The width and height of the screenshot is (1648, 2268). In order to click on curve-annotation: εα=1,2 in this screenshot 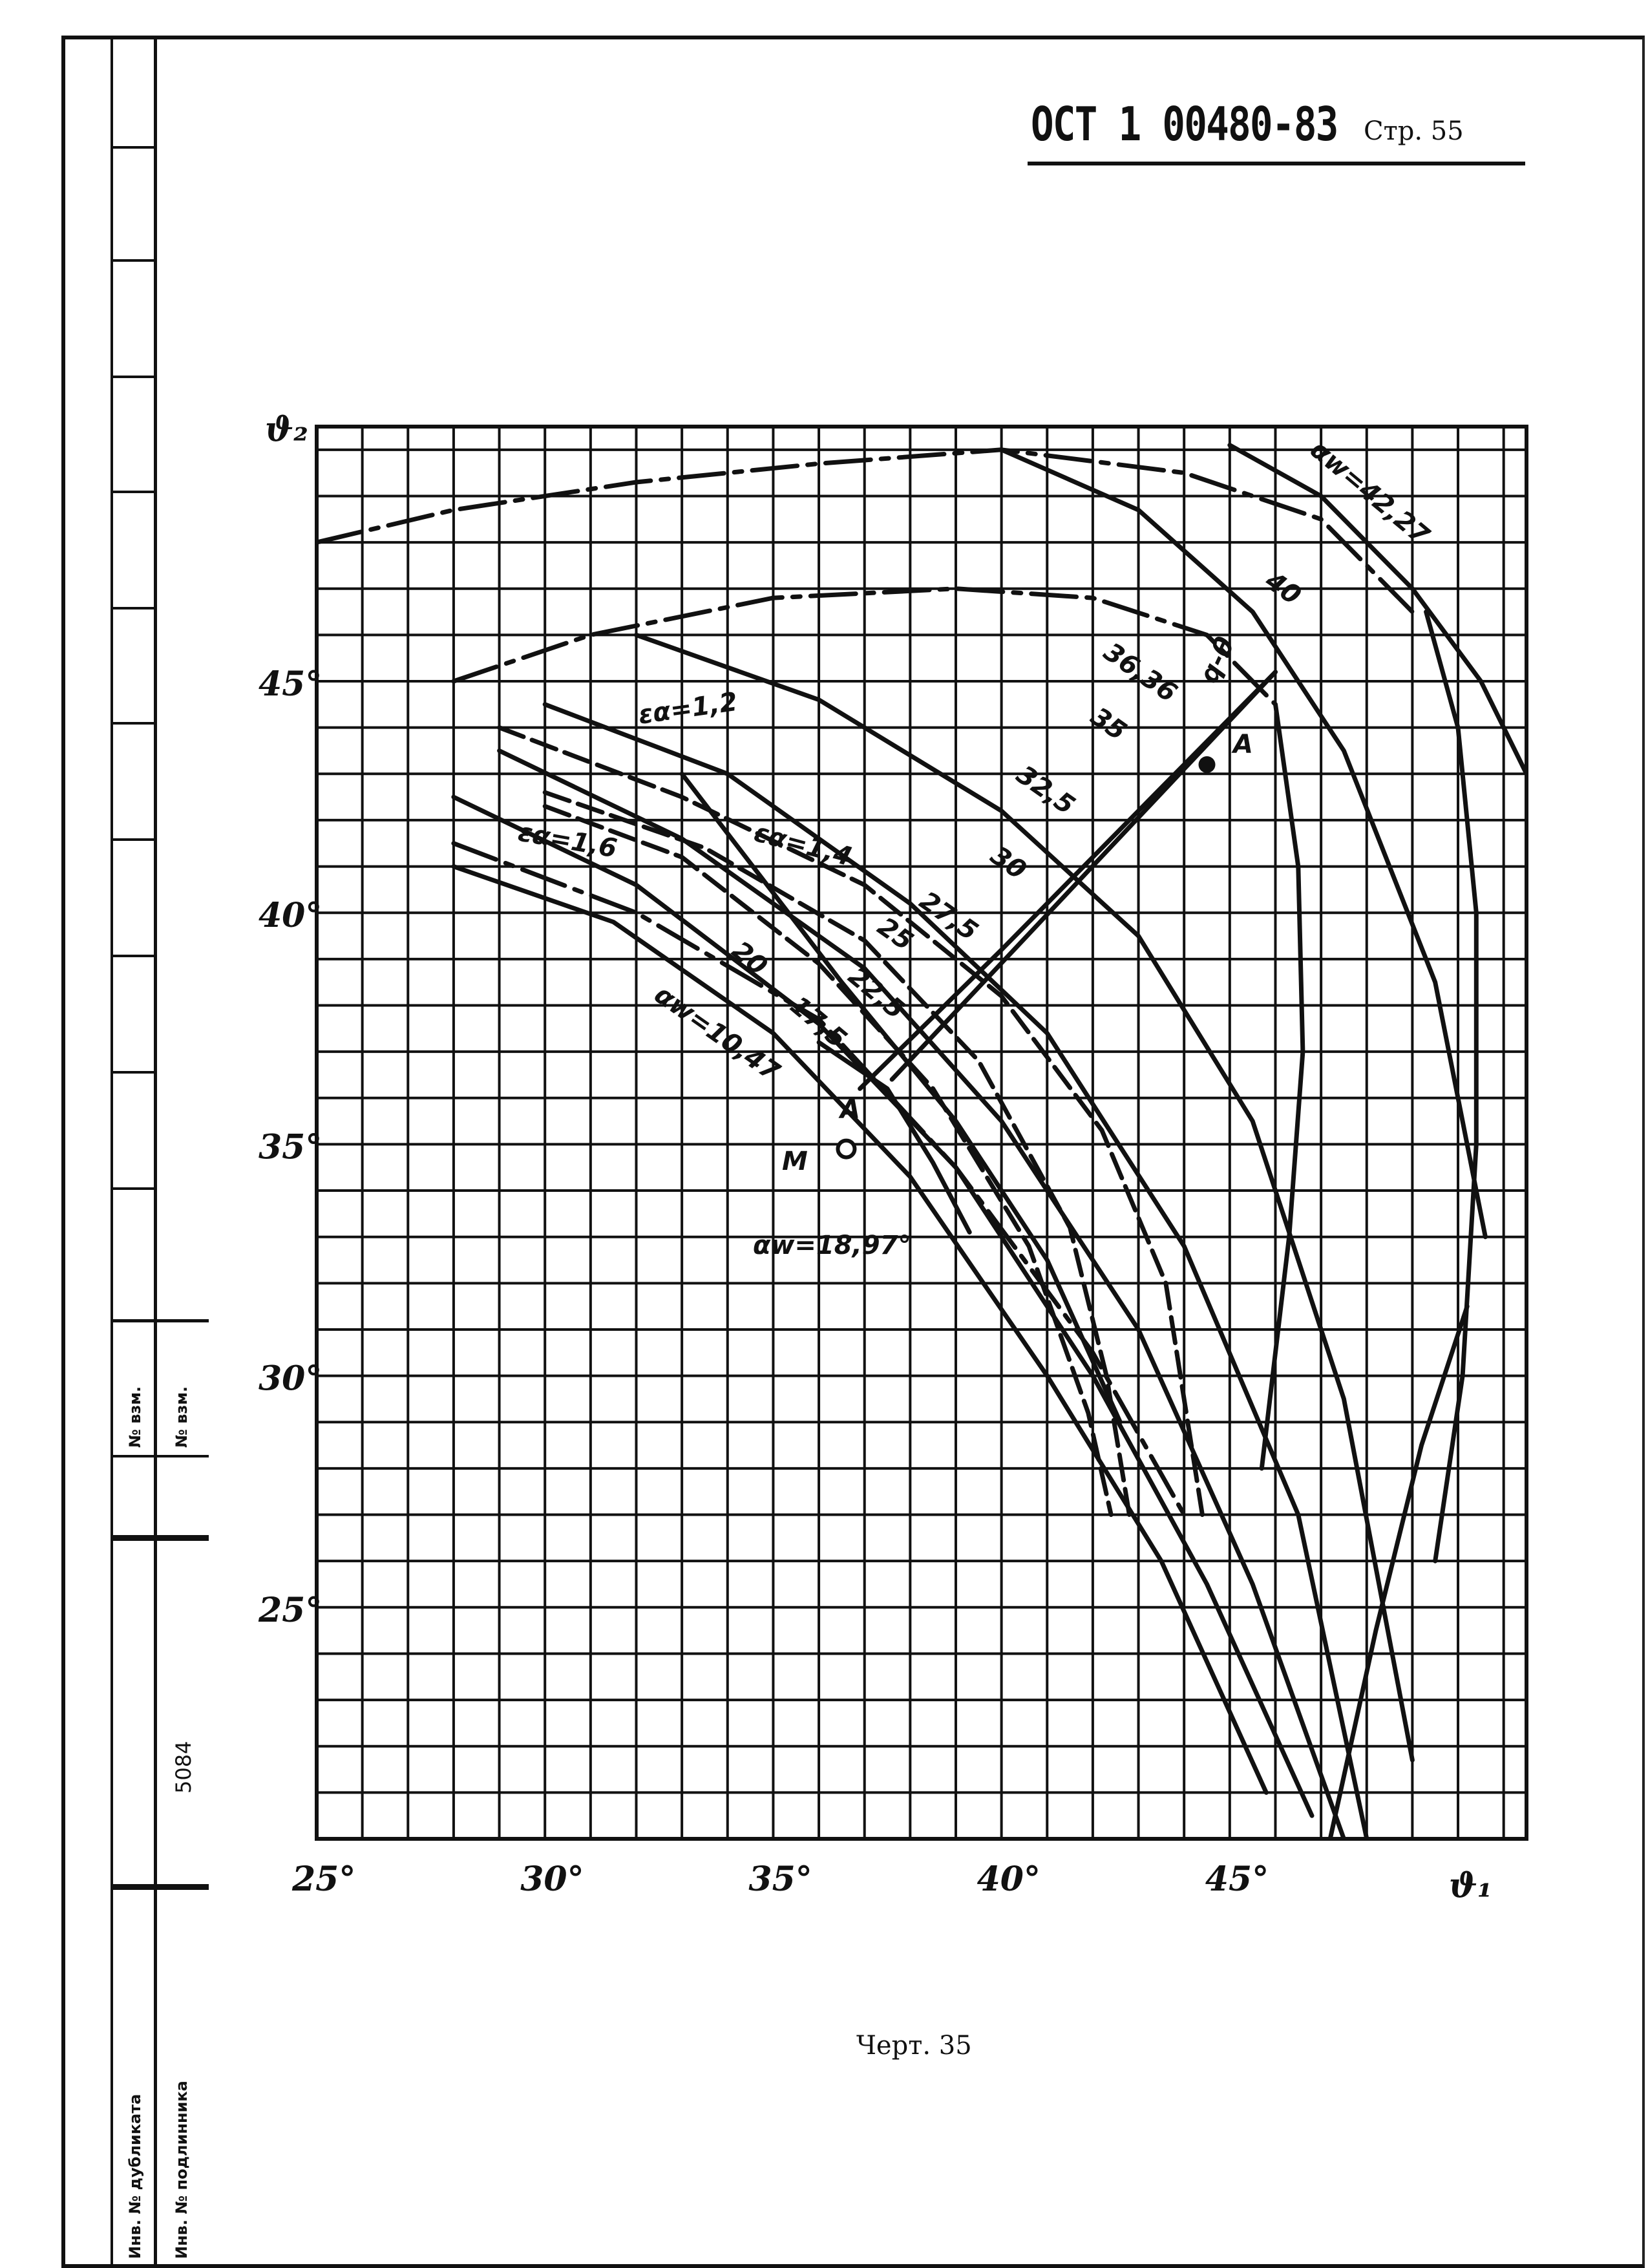, I will do `click(688, 708)`.